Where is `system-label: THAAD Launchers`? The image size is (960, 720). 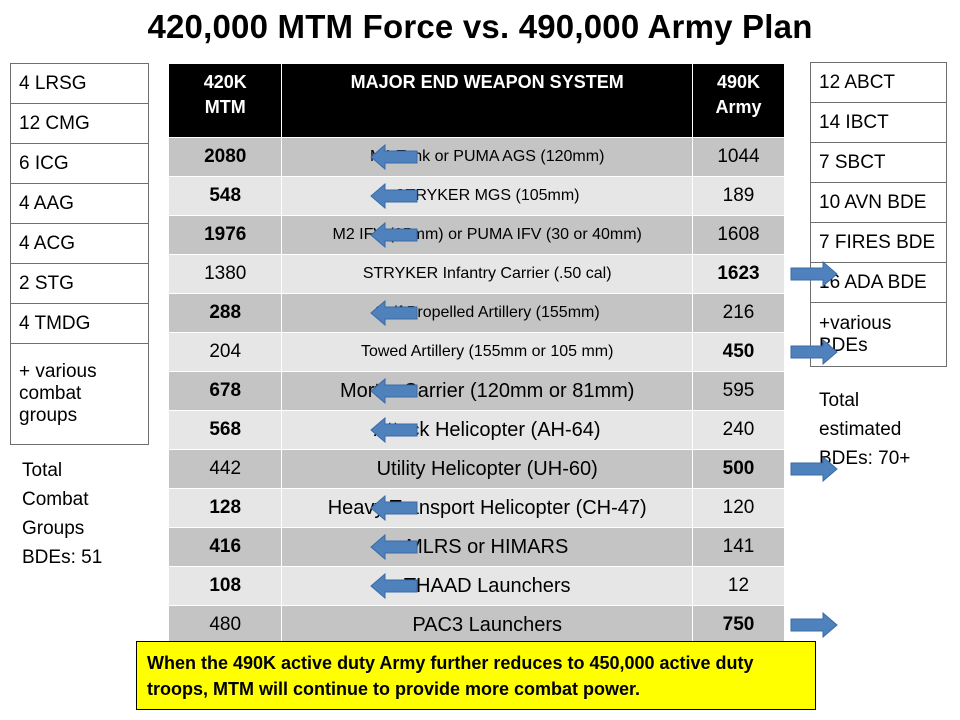
system-label: THAAD Launchers is located at coordinates (487, 585).